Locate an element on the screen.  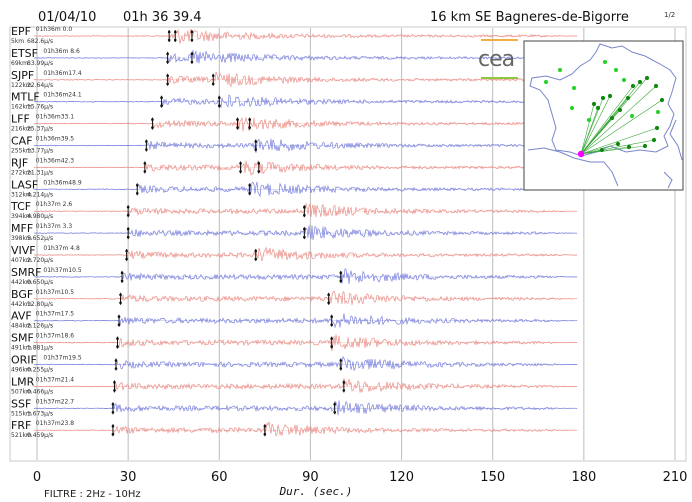
station-name-EPF: EPF is located at coordinates (21, 31).